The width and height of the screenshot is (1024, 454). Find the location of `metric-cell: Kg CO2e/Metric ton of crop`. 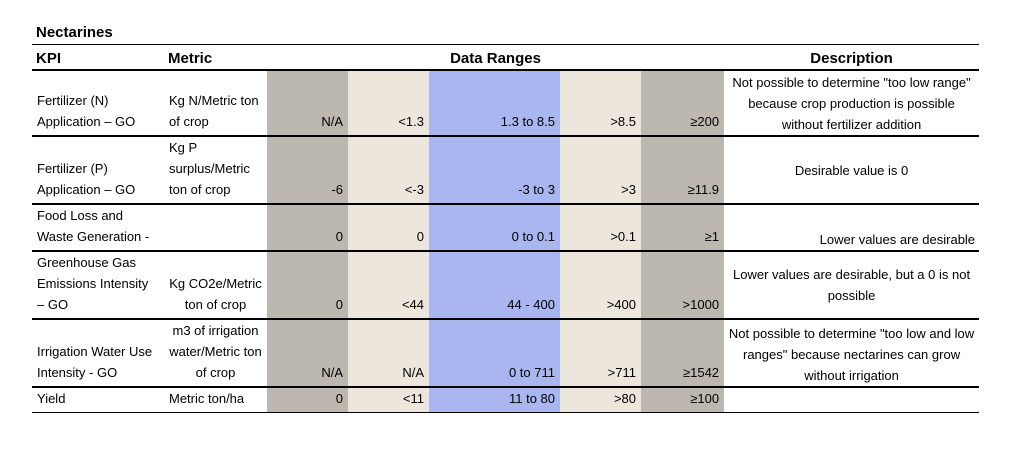

metric-cell: Kg CO2e/Metric ton of crop is located at coordinates (215, 285).